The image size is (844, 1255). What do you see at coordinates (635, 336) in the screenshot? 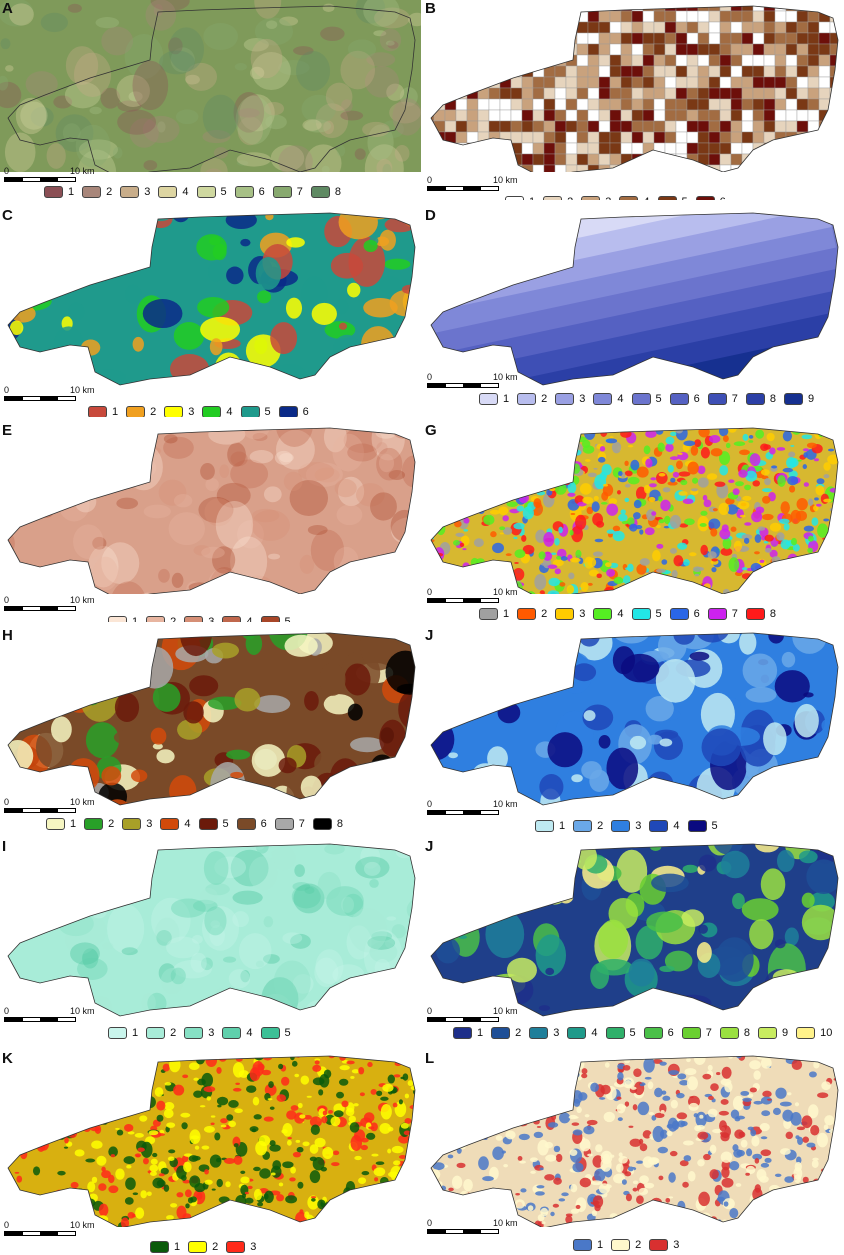
I see `gradient-band` at bounding box center [635, 336].